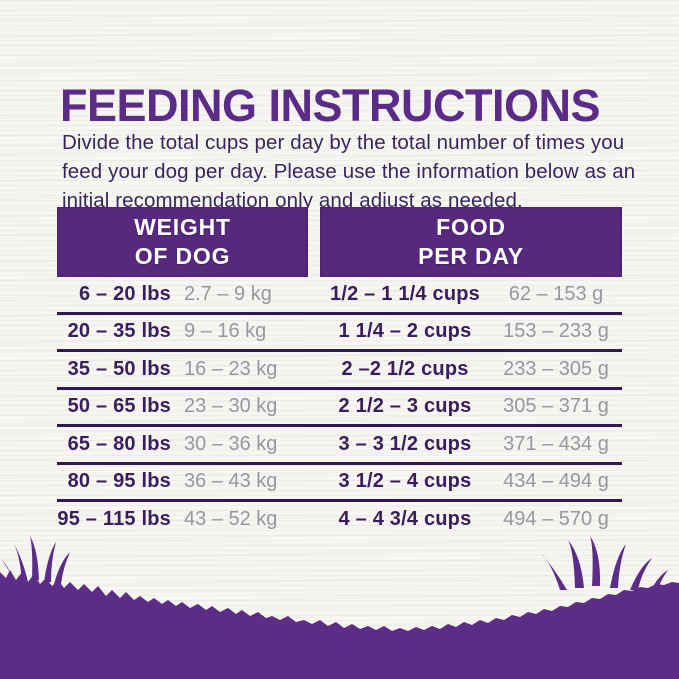 Image resolution: width=679 pixels, height=679 pixels. I want to click on food-cups-cell: 4 – 4 3/4 cups, so click(405, 518).